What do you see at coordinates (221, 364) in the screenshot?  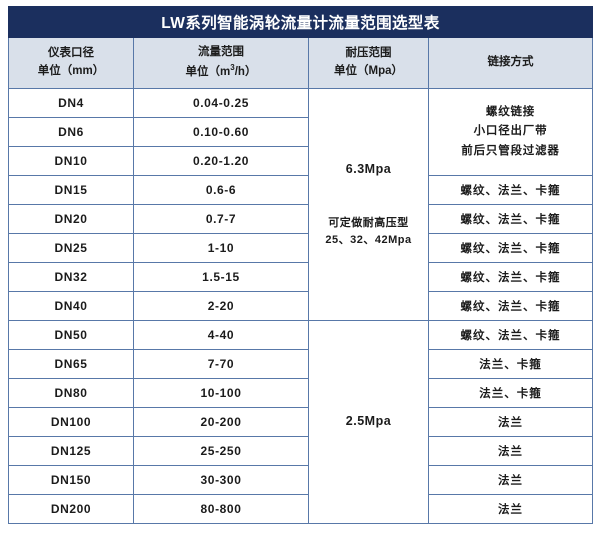 I see `cell-flow-range: 7-70` at bounding box center [221, 364].